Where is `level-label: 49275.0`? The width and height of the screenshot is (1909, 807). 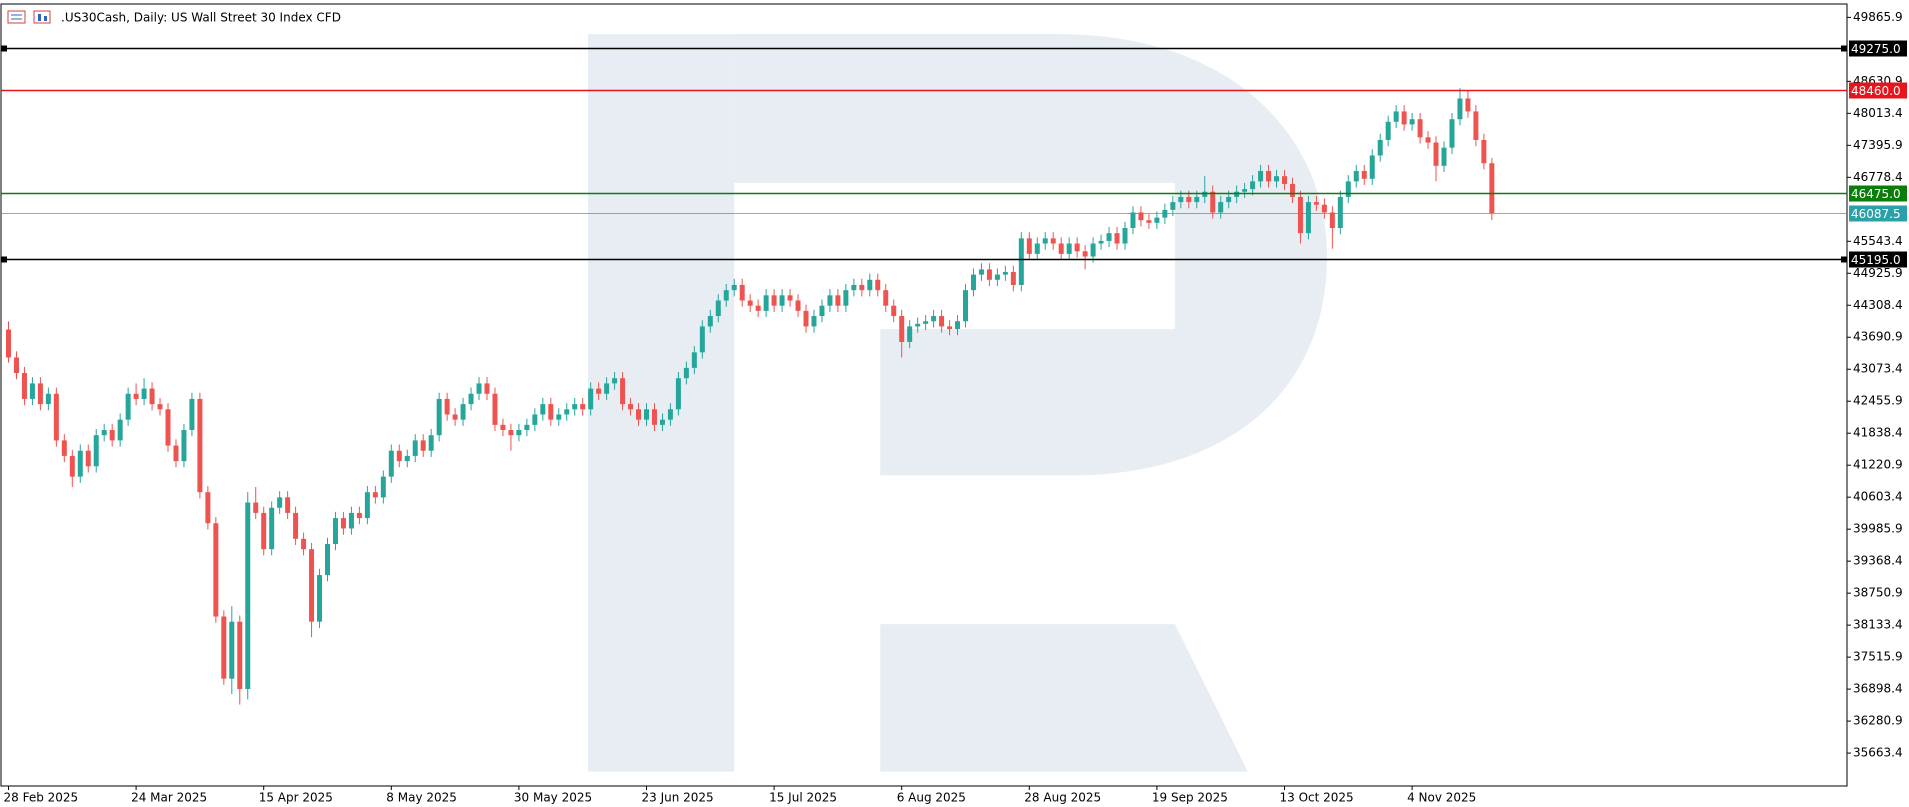 level-label: 49275.0 is located at coordinates (1876, 49).